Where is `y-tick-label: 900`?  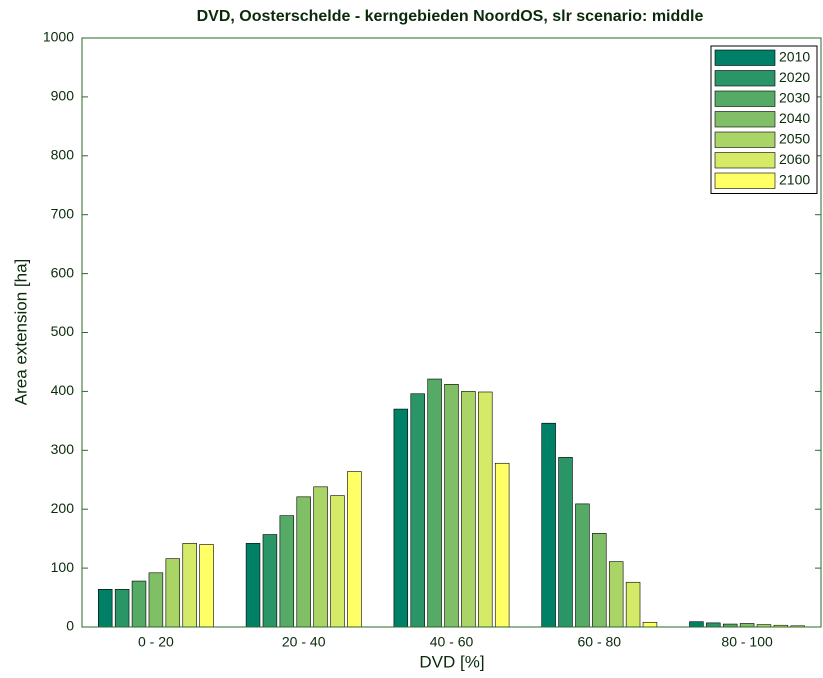 y-tick-label: 900 is located at coordinates (63, 96).